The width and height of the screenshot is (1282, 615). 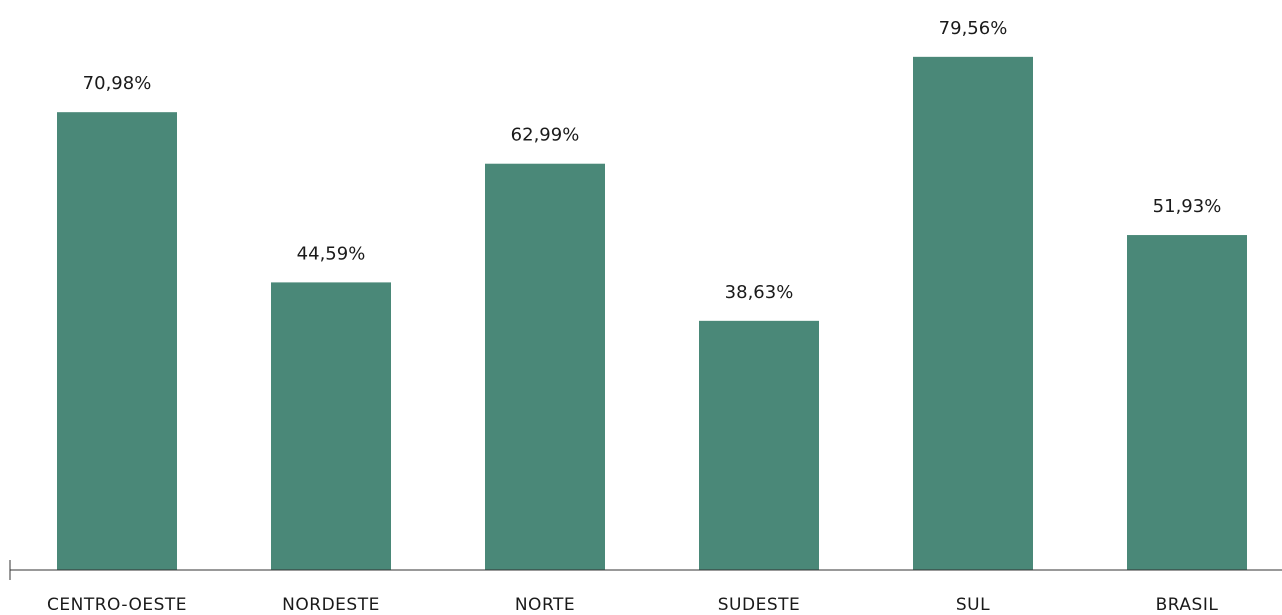 What do you see at coordinates (331, 426) in the screenshot?
I see `bar-nordeste` at bounding box center [331, 426].